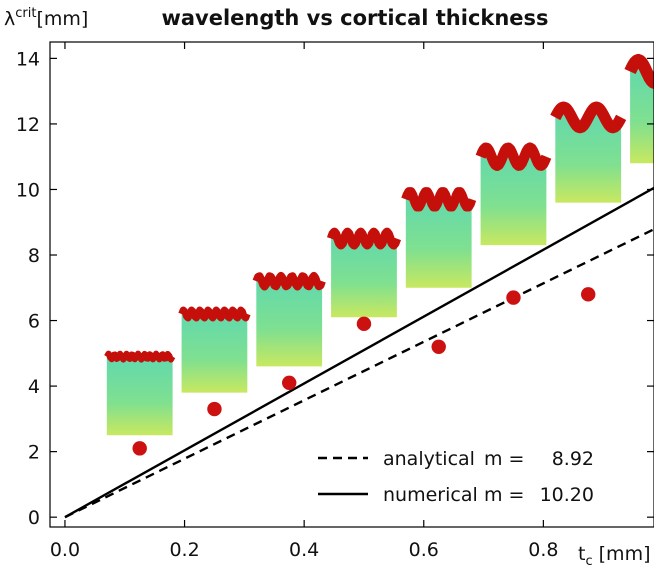  What do you see at coordinates (543, 550) in the screenshot?
I see `x-tick-label-4: 0.8` at bounding box center [543, 550].